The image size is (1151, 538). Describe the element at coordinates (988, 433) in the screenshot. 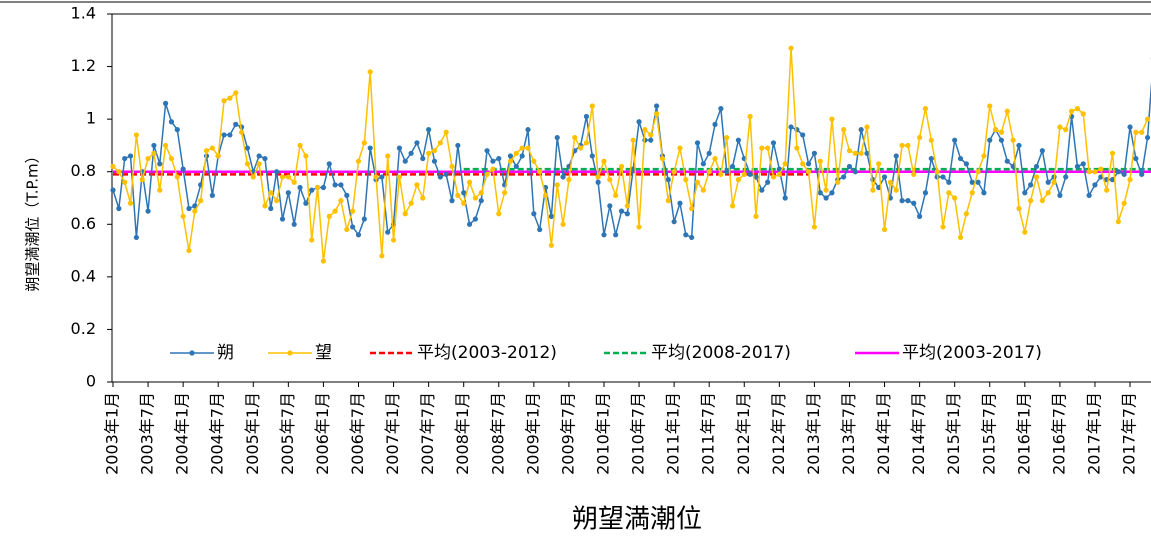

I see `x-tick-label: 2015年7月` at that location.